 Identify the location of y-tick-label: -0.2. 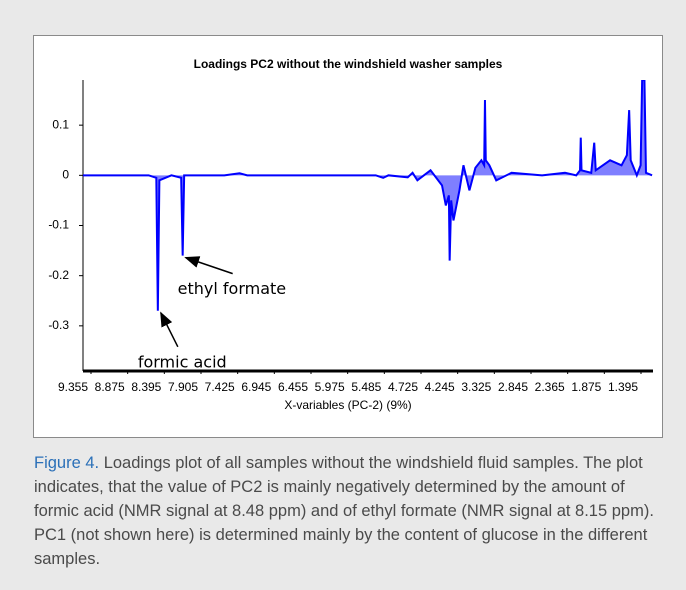
(58, 275).